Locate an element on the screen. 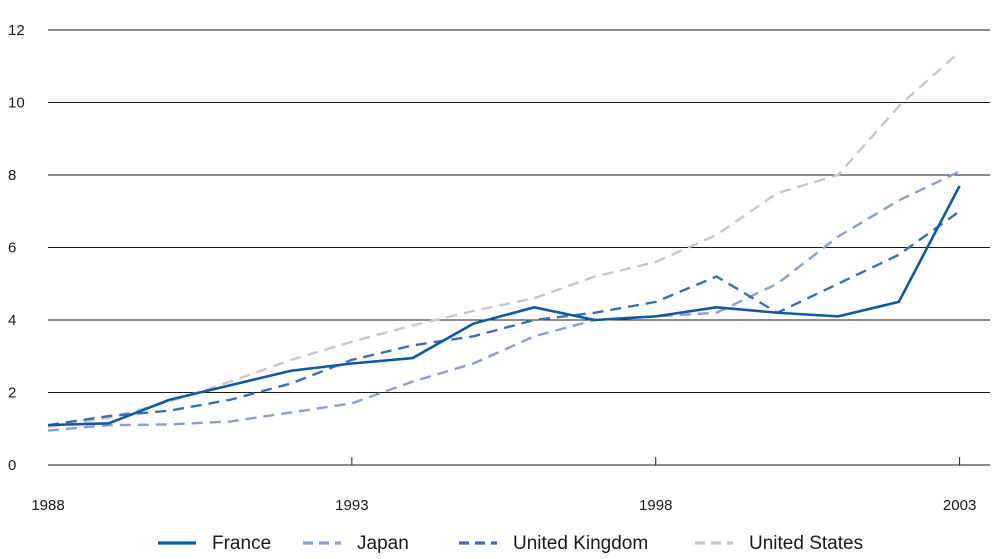  legend: France Japan United Kingdom United States is located at coordinates (510, 543).